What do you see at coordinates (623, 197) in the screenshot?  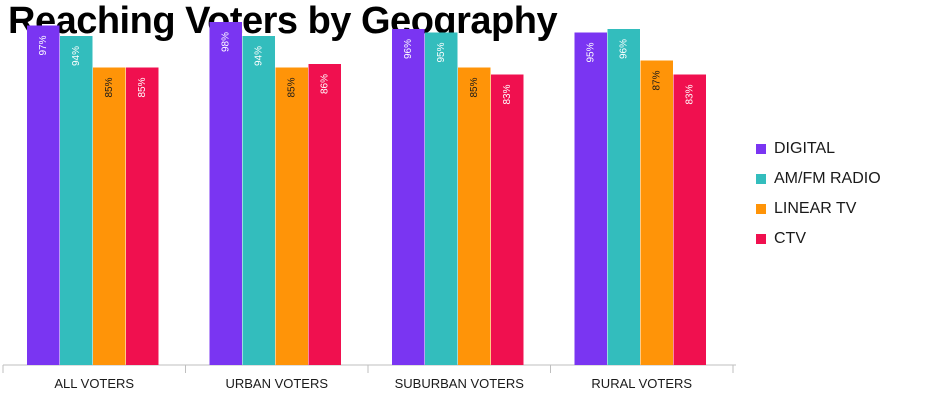 I see `bar-am-fm-radio-rural-voters` at bounding box center [623, 197].